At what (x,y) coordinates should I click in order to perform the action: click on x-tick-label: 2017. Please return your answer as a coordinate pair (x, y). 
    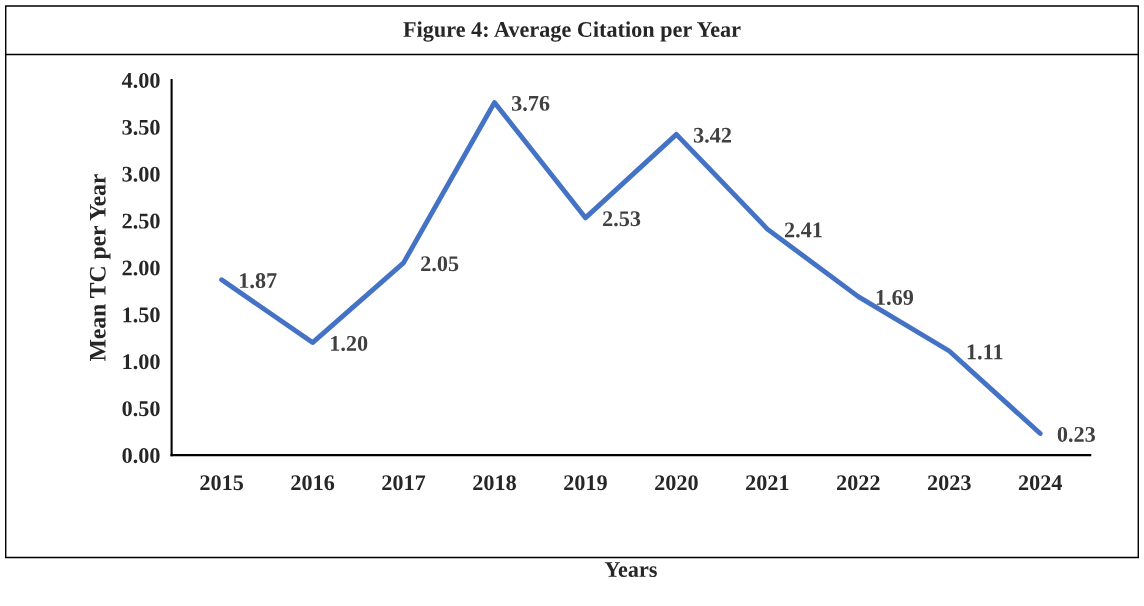
    Looking at the image, I should click on (404, 483).